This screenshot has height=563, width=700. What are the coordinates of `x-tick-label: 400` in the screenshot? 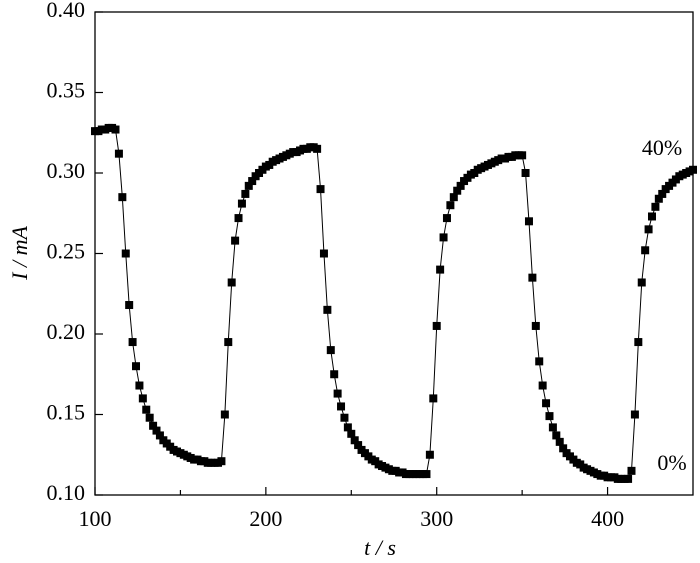 It's located at (607, 518).